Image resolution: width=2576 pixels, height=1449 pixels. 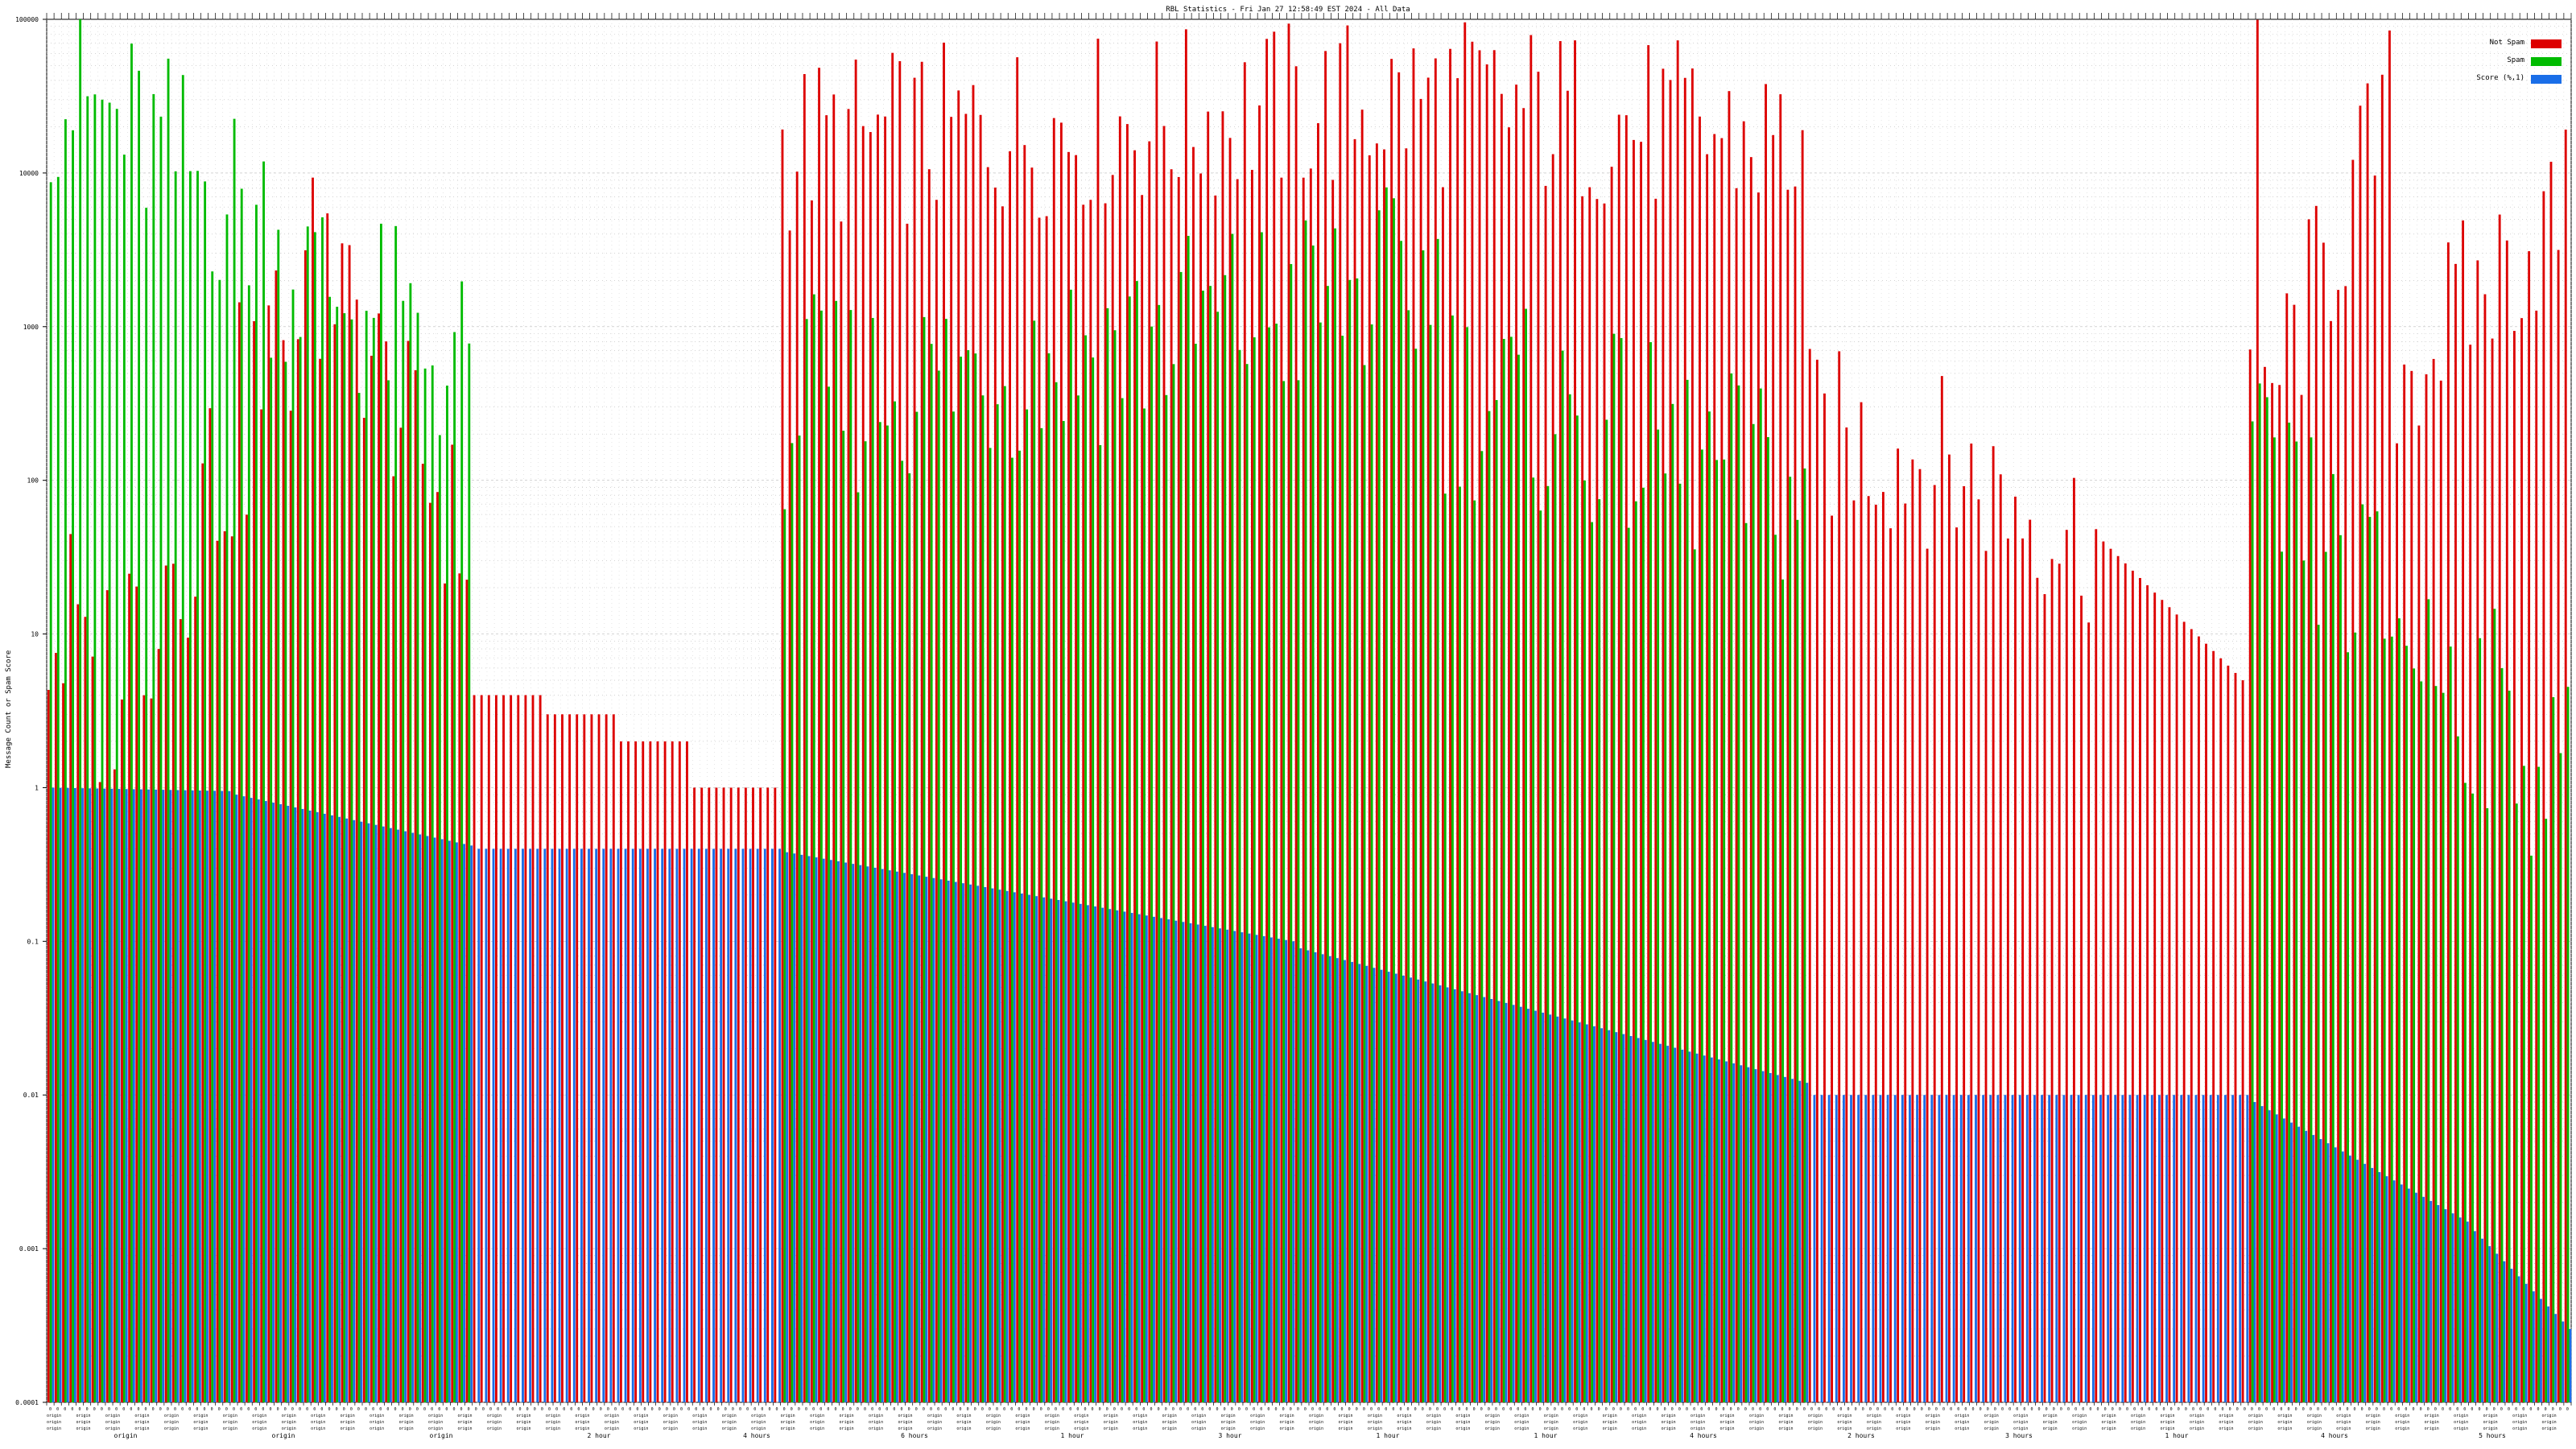 What do you see at coordinates (2546, 43) in the screenshot?
I see `legend-swatch-red` at bounding box center [2546, 43].